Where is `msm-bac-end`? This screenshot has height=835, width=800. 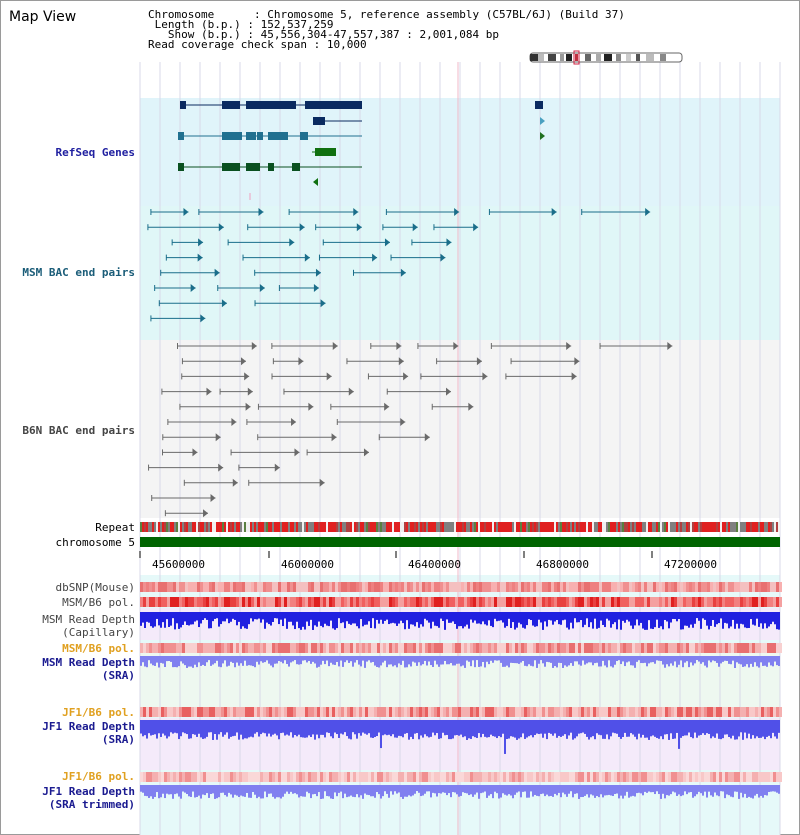 msm-bac-end is located at coordinates (457, 212).